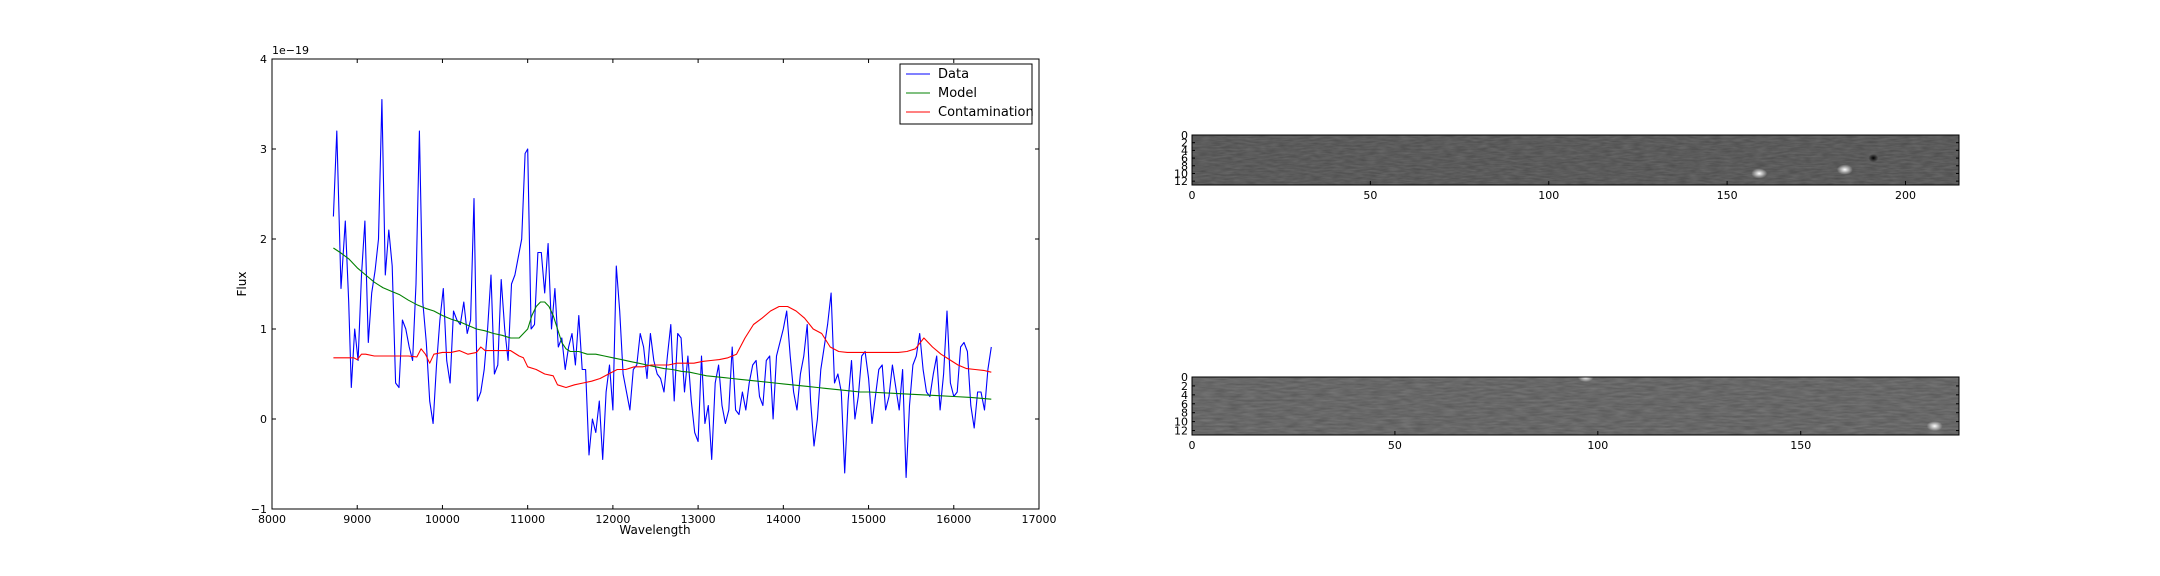 This screenshot has width=2160, height=576. I want to click on x-tick-label: 13000, so click(698, 519).